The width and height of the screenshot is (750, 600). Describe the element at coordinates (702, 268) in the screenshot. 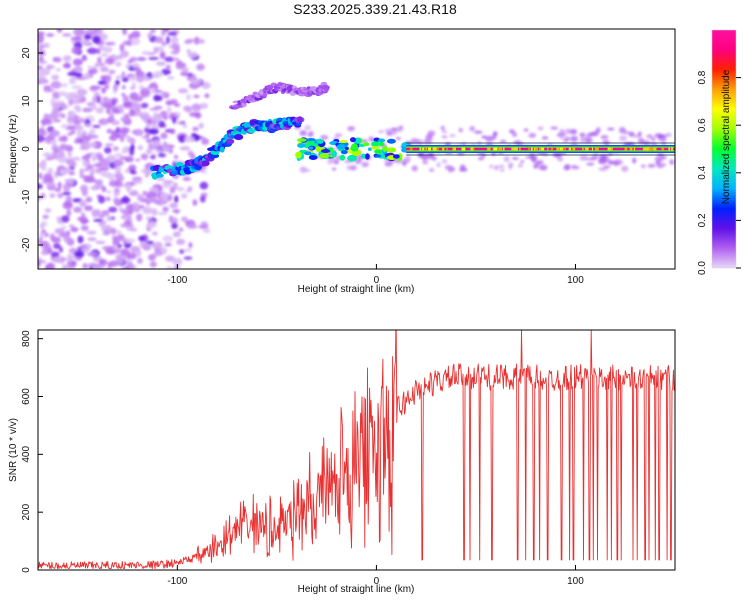

I see `colorbar-tick-label: 0.0` at that location.